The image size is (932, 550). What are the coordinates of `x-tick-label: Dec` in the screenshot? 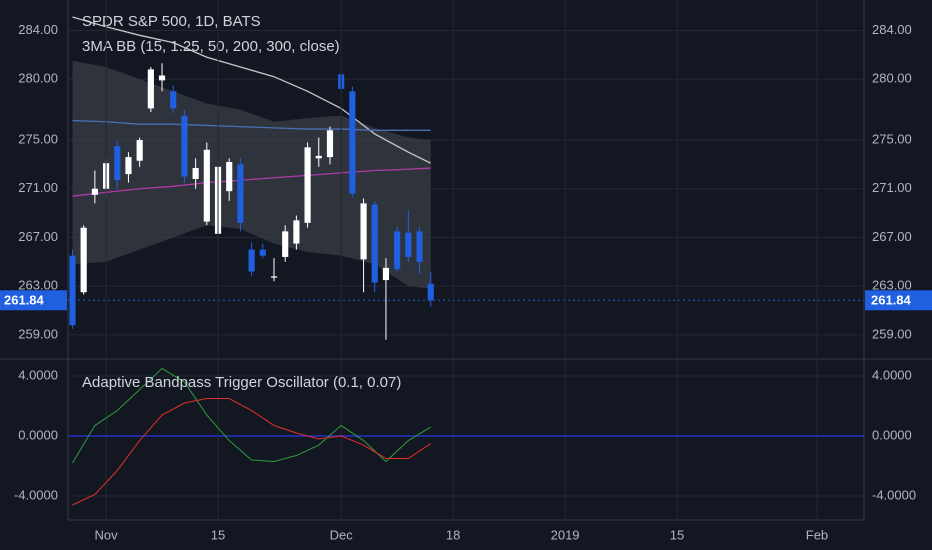 It's located at (342, 534).